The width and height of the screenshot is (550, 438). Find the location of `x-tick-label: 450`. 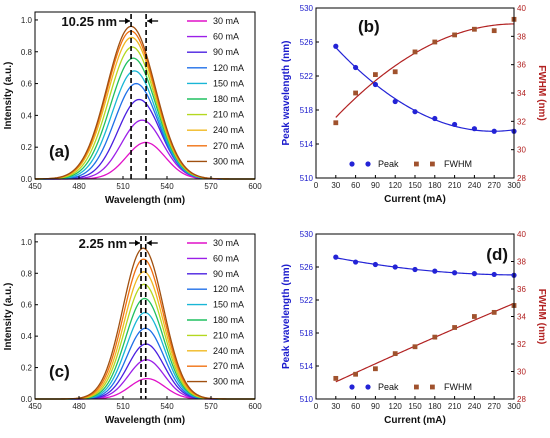

x-tick-label: 450 is located at coordinates (35, 406).